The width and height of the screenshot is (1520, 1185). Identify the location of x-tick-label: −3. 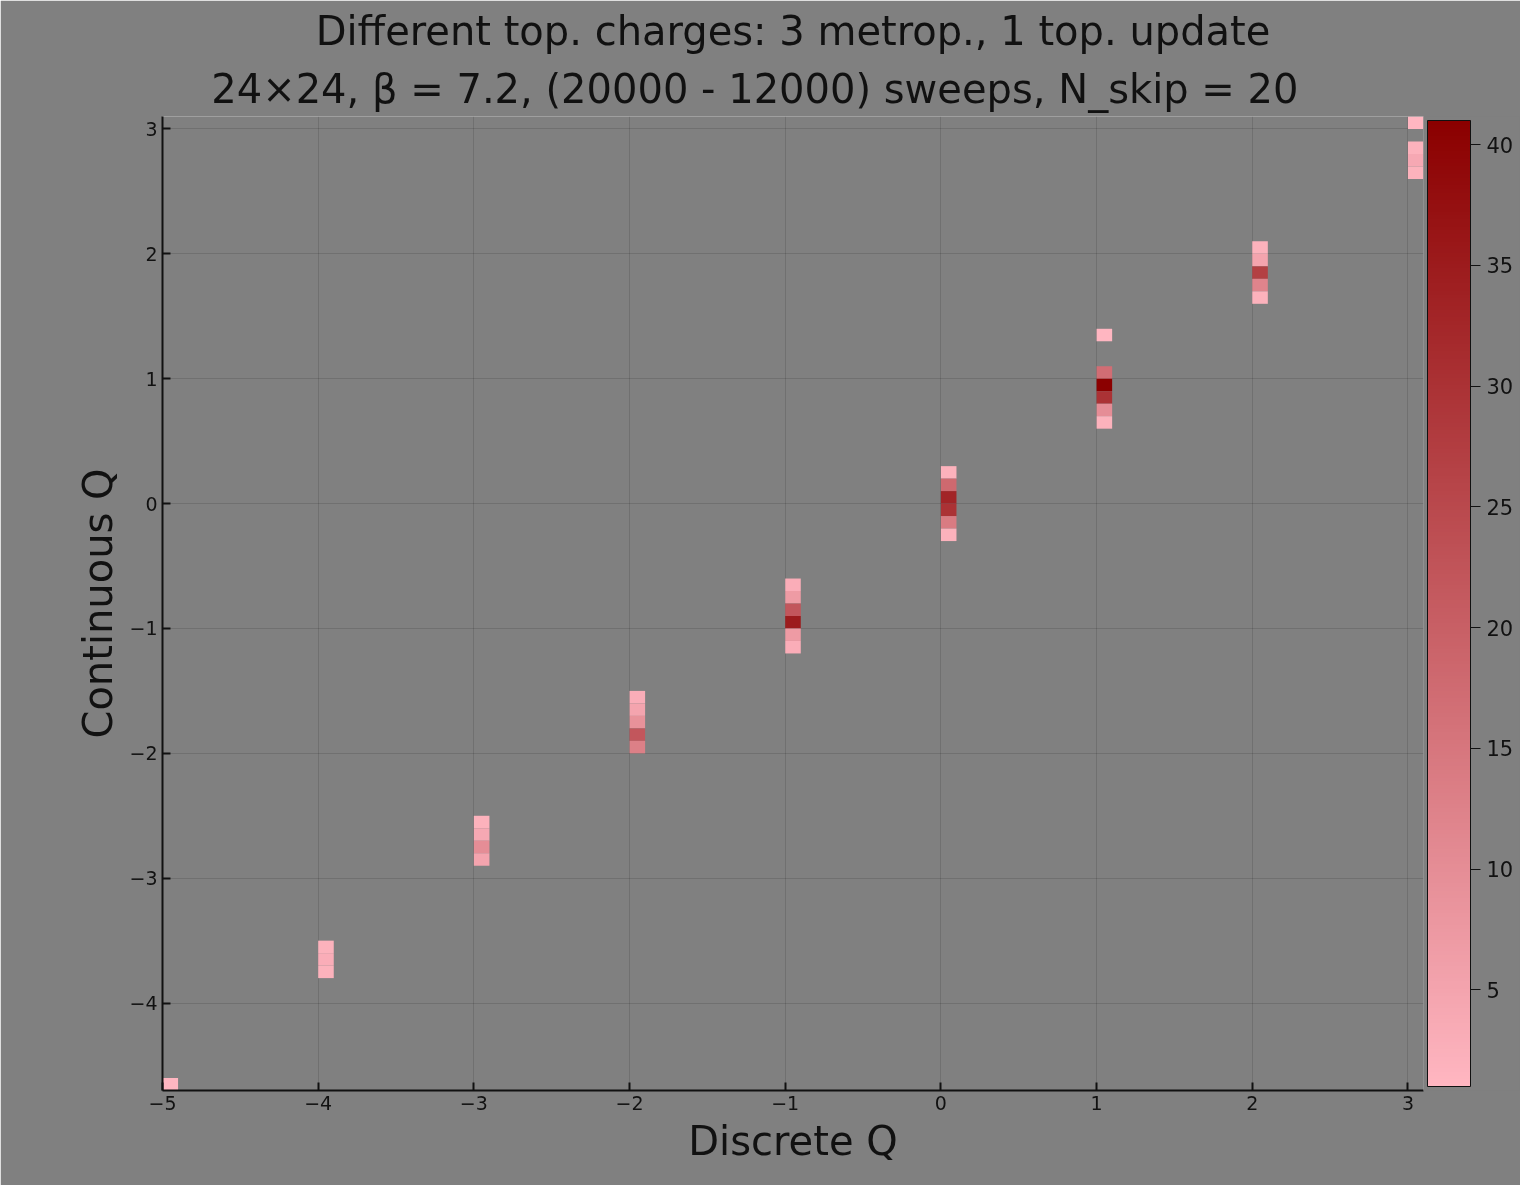
(473, 1102).